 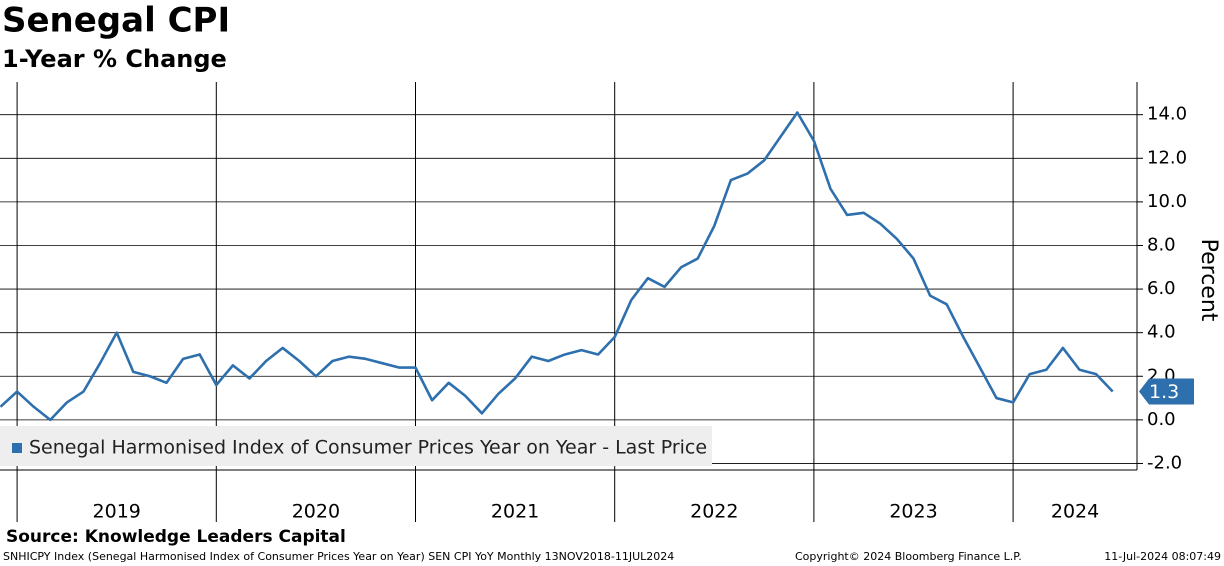 What do you see at coordinates (1161, 332) in the screenshot?
I see `y-tick-label: 4.0` at bounding box center [1161, 332].